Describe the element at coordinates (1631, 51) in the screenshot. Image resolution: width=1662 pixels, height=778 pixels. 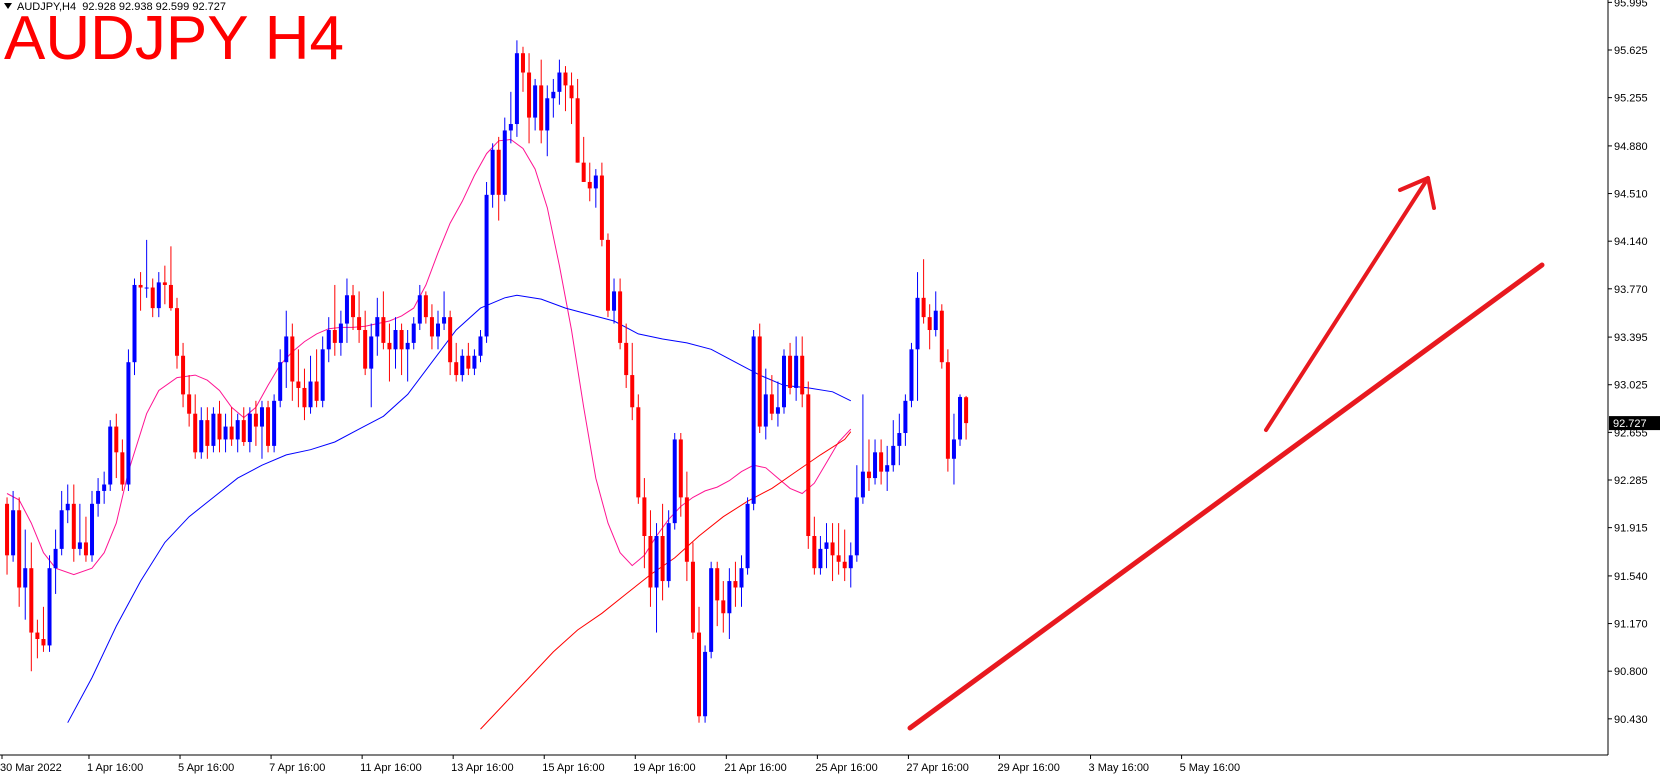
I see `y-tick-label: 95.625` at that location.